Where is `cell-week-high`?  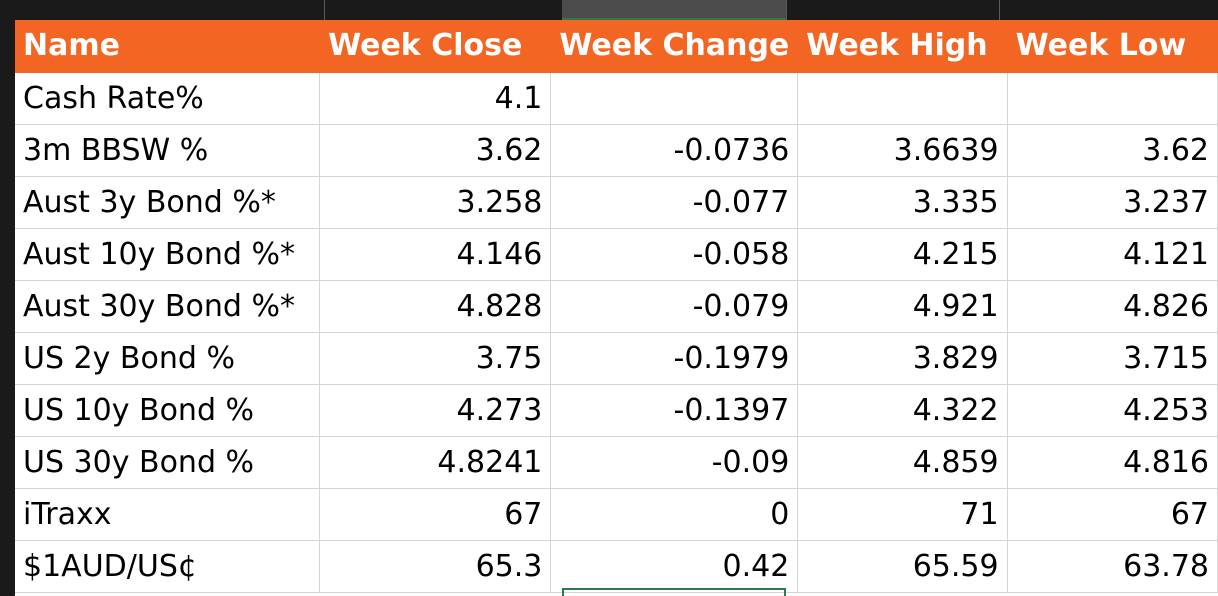 cell-week-high is located at coordinates (902, 98).